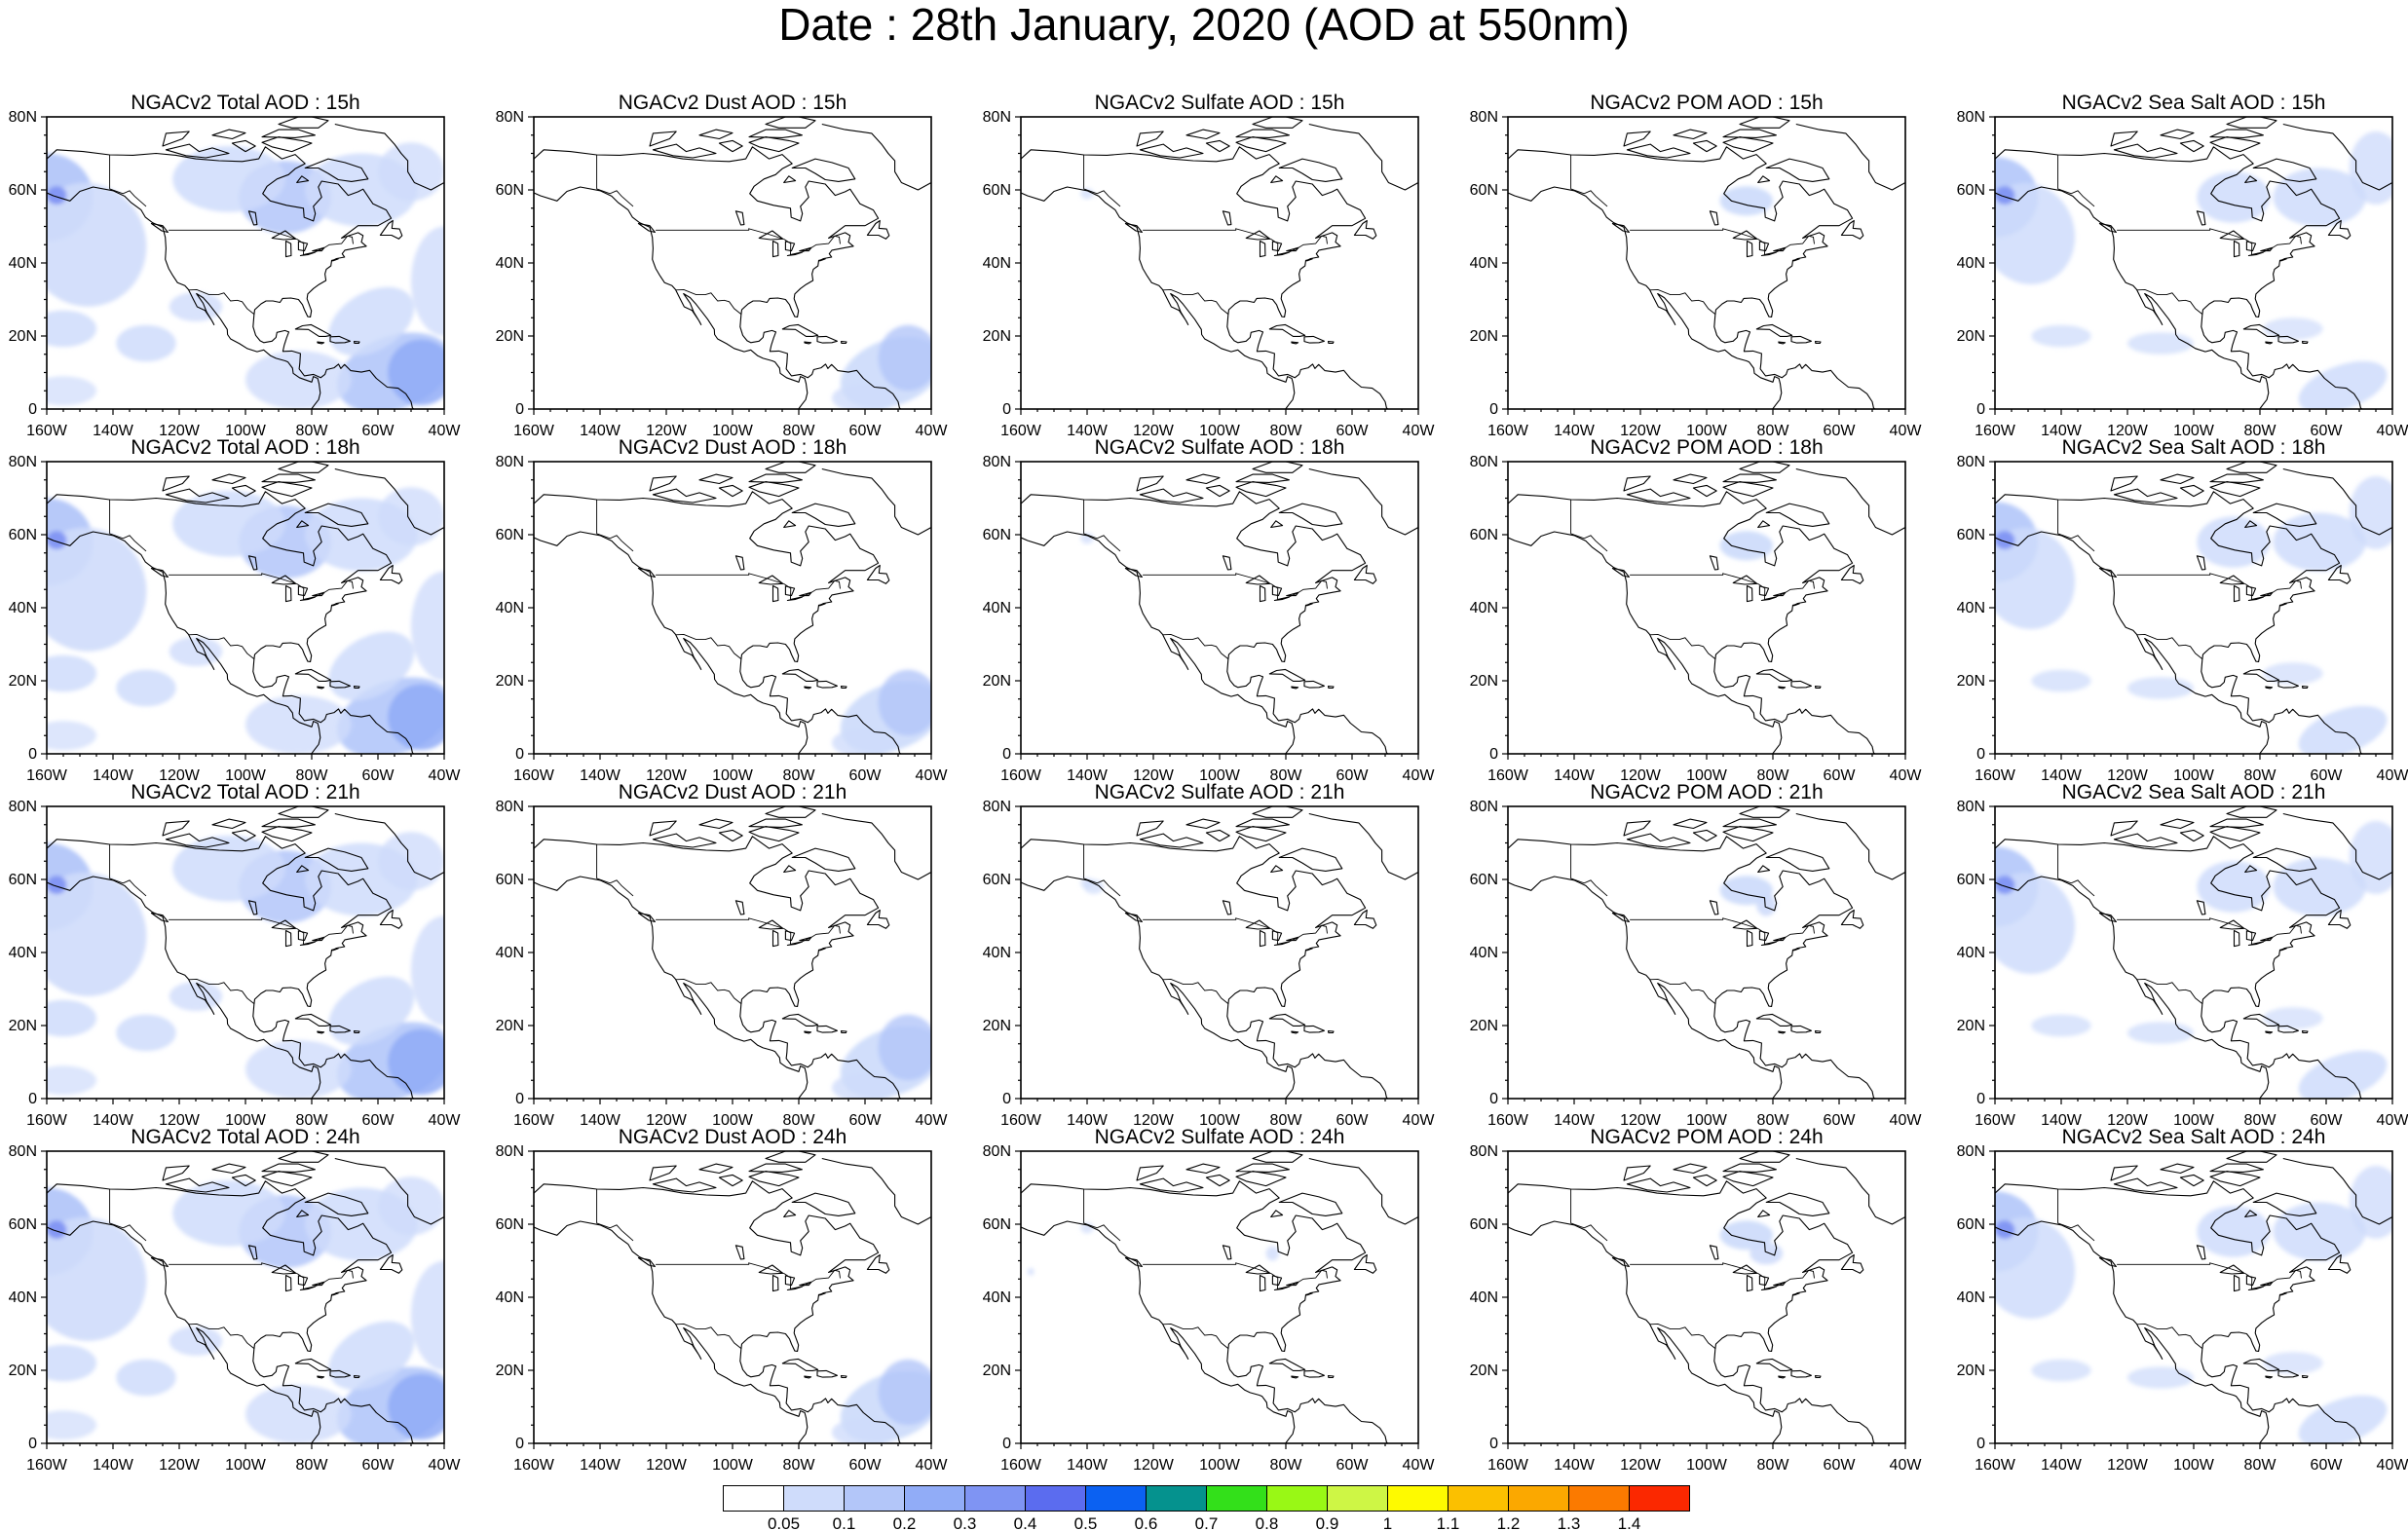  Describe the element at coordinates (1748, 896) in the screenshot. I see `aod-shading` at that location.